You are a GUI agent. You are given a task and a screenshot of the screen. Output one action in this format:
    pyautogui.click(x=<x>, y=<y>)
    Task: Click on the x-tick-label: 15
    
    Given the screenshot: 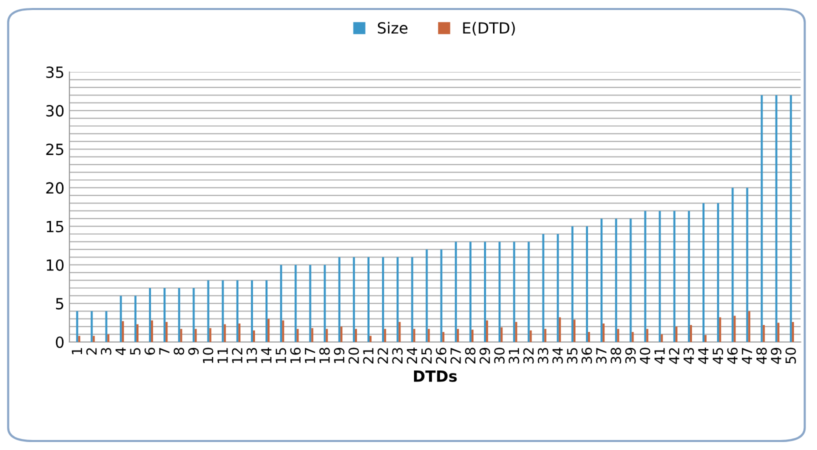 What is the action you would take?
    pyautogui.click(x=281, y=356)
    